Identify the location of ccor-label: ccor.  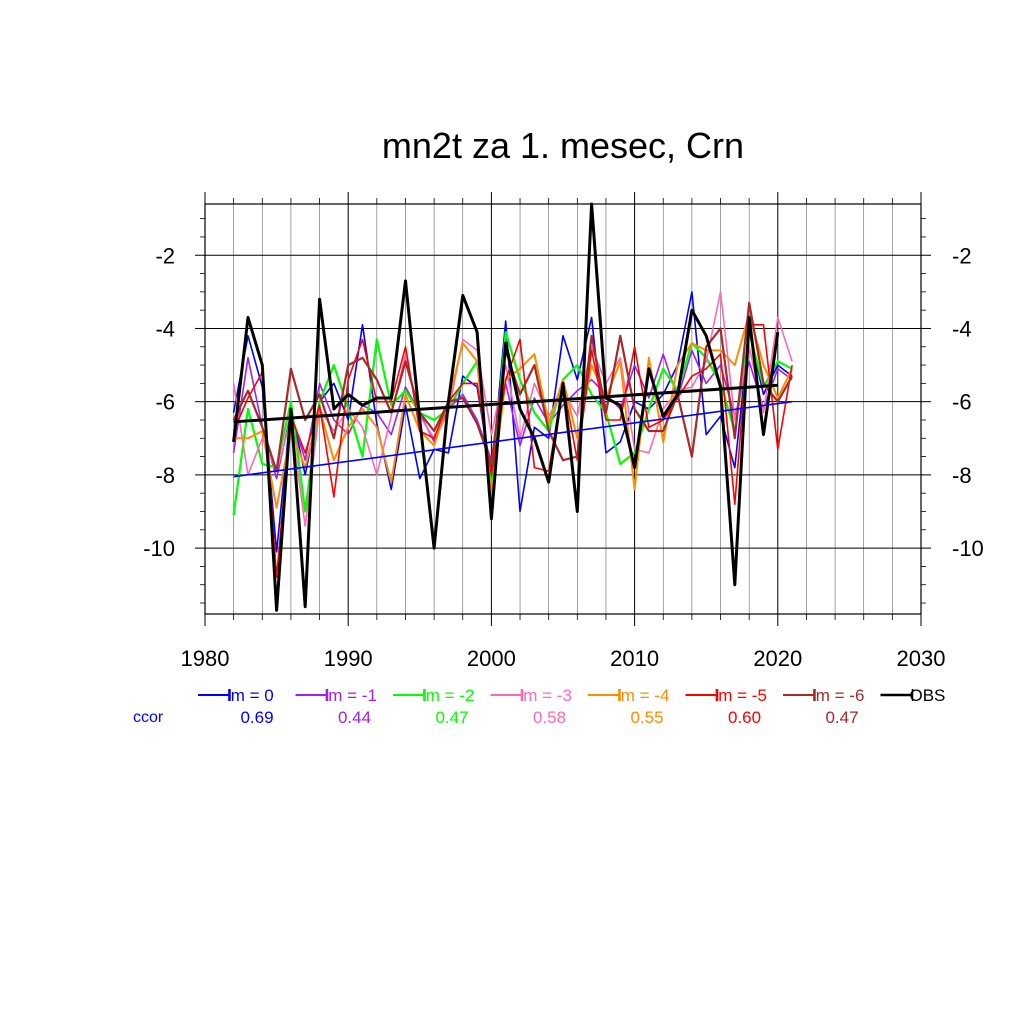
(148, 717).